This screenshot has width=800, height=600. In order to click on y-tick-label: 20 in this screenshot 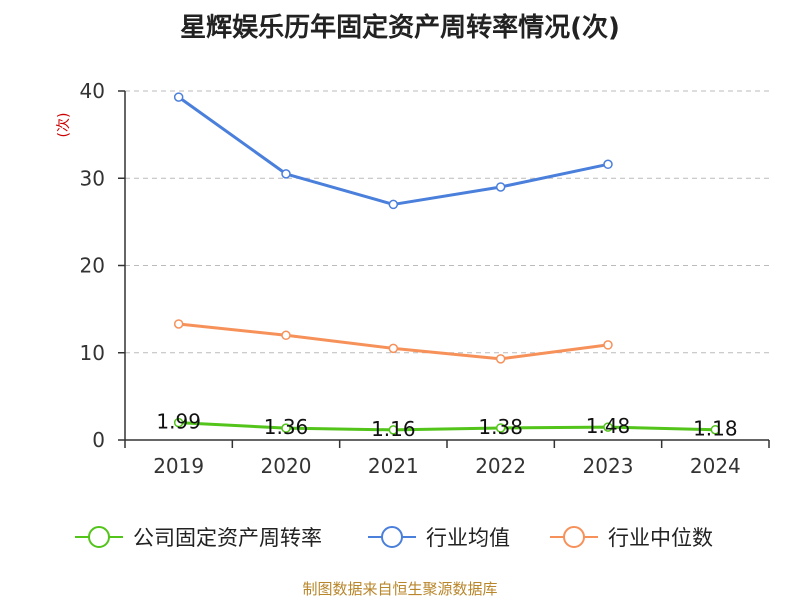, I will do `click(92, 266)`.